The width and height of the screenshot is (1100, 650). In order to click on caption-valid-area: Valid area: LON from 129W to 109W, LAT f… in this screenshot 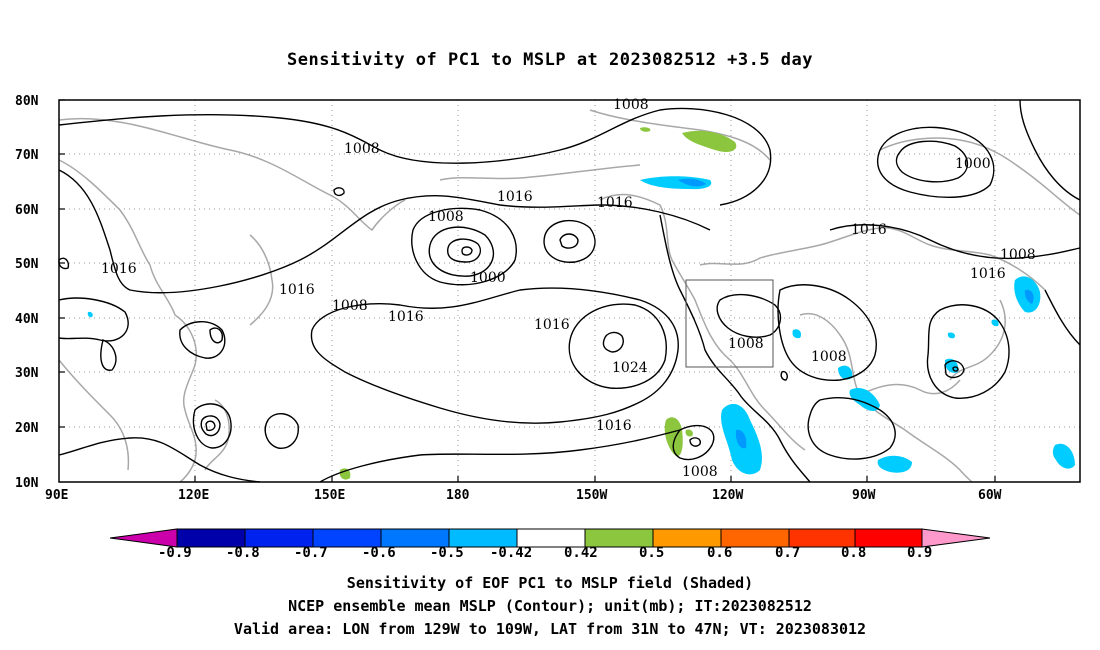, I will do `click(550, 629)`.